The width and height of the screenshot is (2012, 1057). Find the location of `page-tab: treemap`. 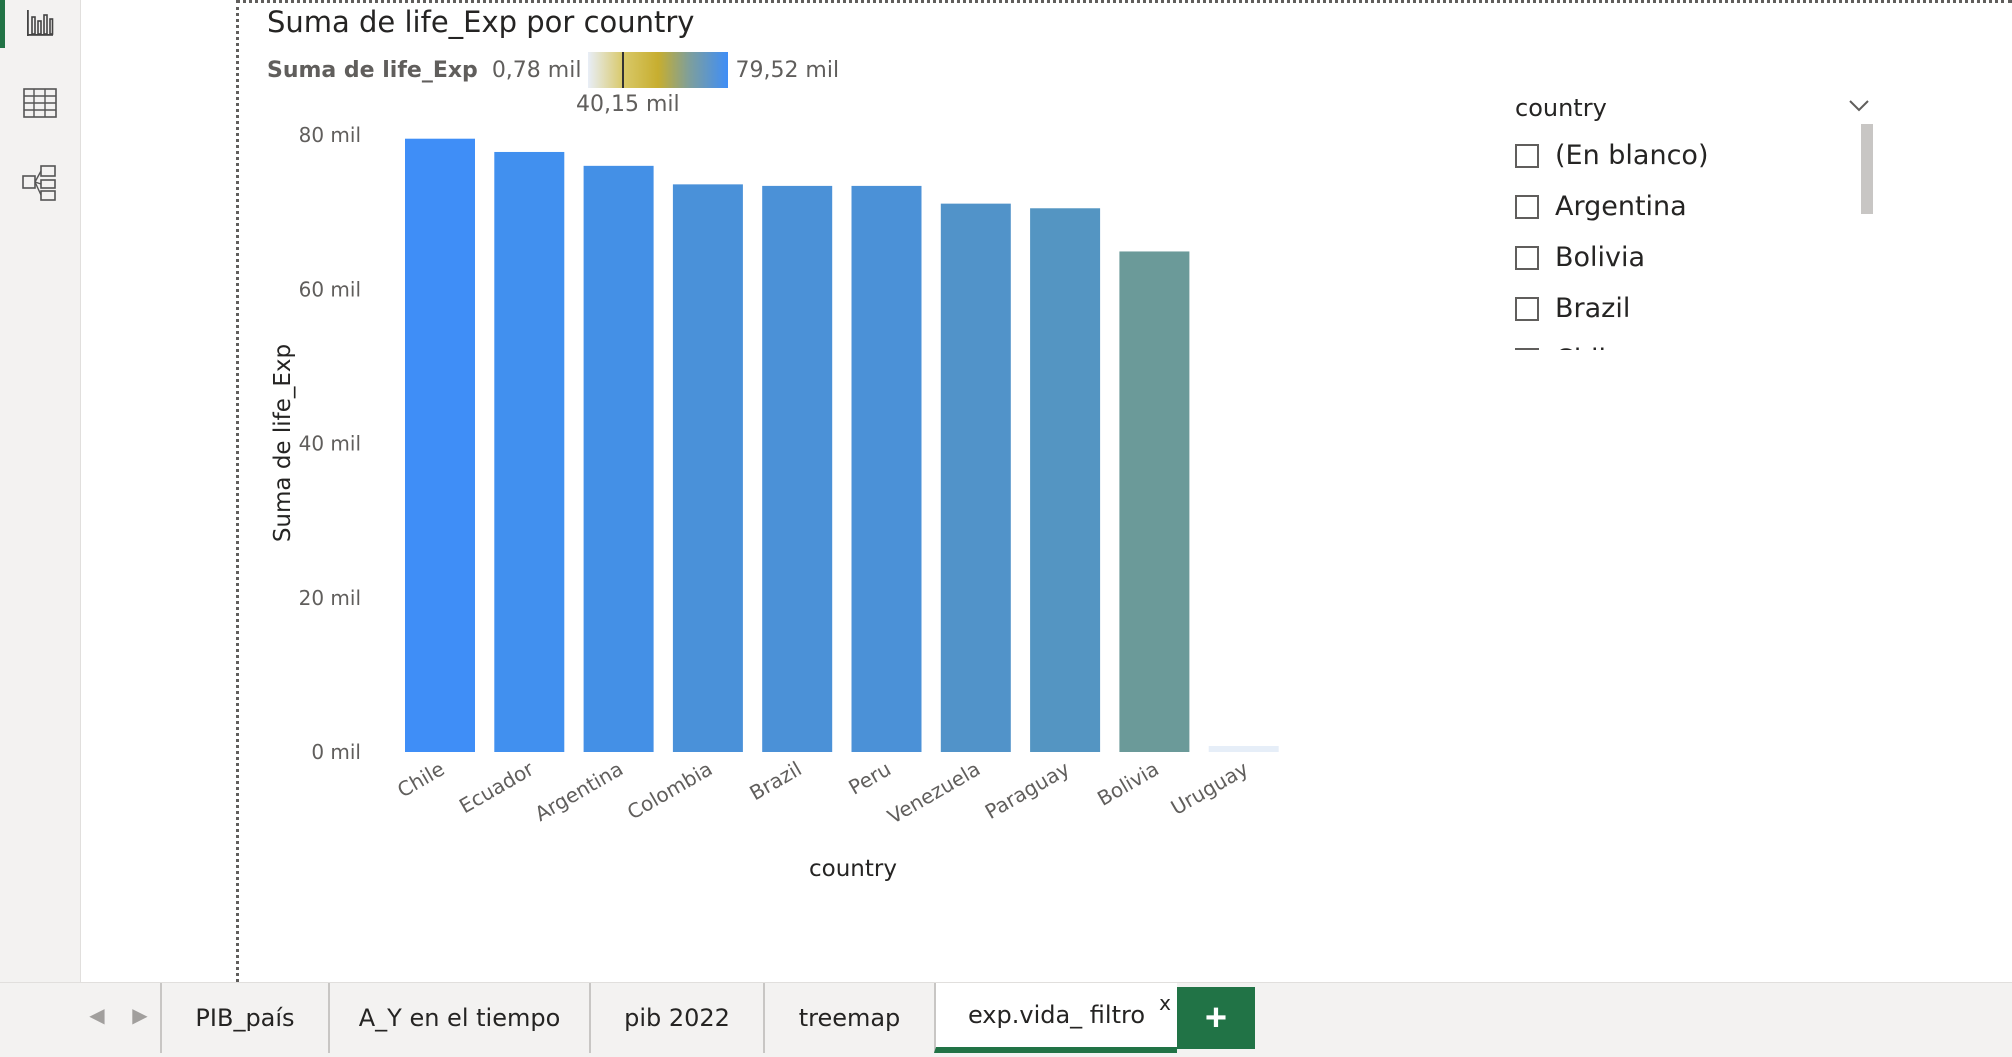

page-tab: treemap is located at coordinates (848, 1018).